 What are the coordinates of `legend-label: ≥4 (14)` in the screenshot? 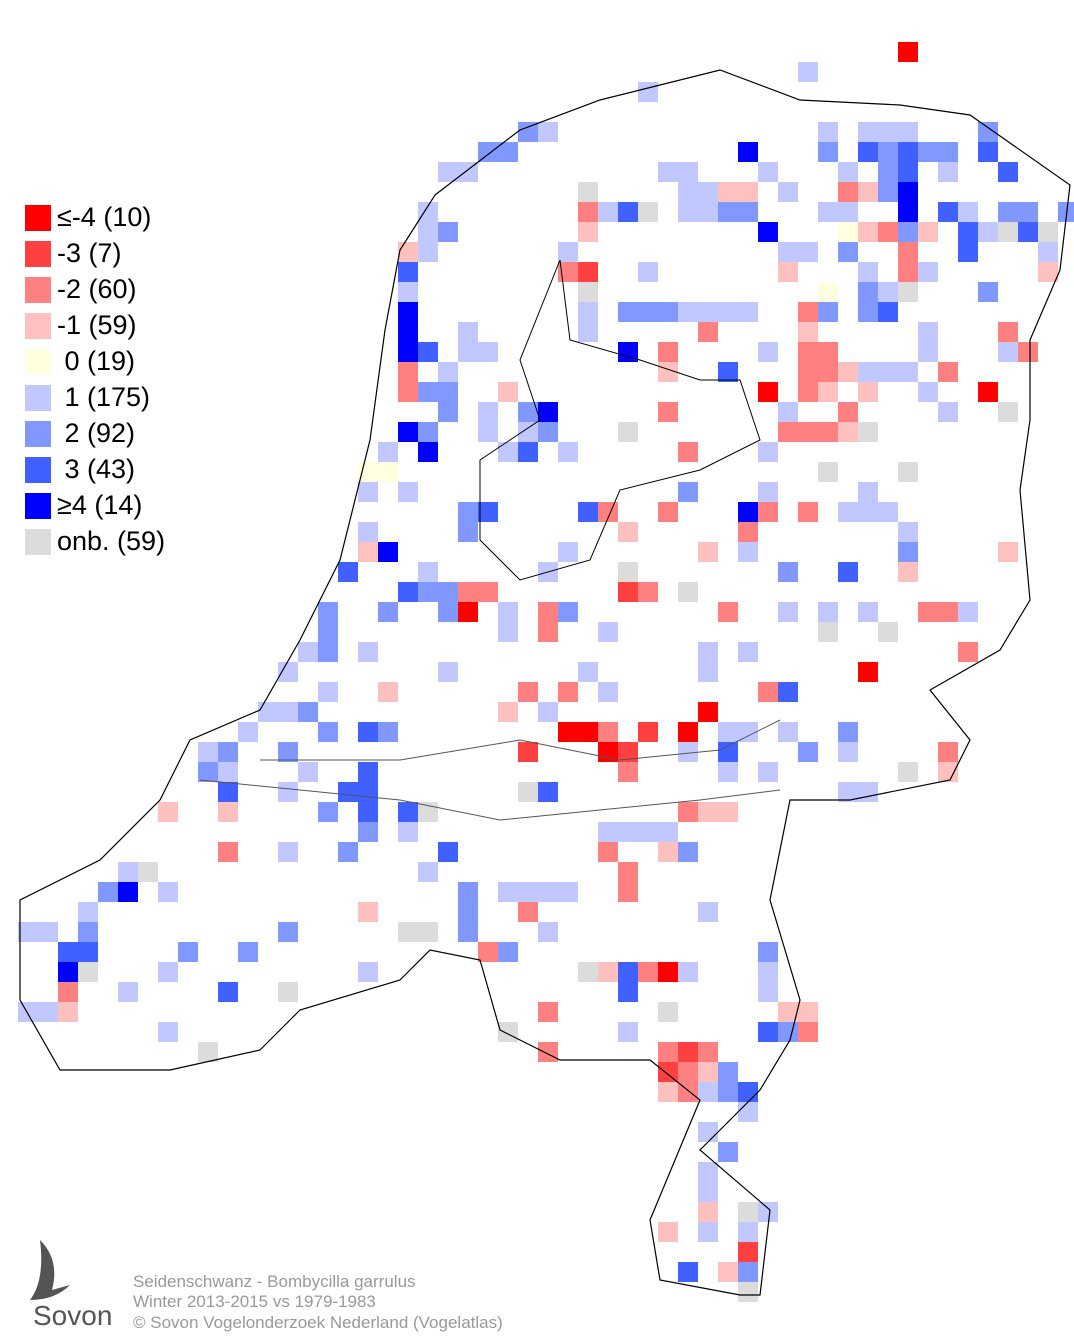 It's located at (99, 505).